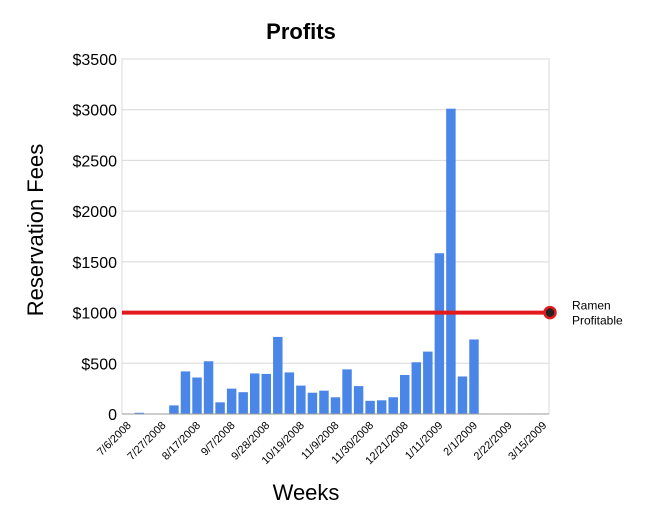 The height and width of the screenshot is (515, 647). What do you see at coordinates (95, 60) in the screenshot?
I see `y-tick-label: $3500` at bounding box center [95, 60].